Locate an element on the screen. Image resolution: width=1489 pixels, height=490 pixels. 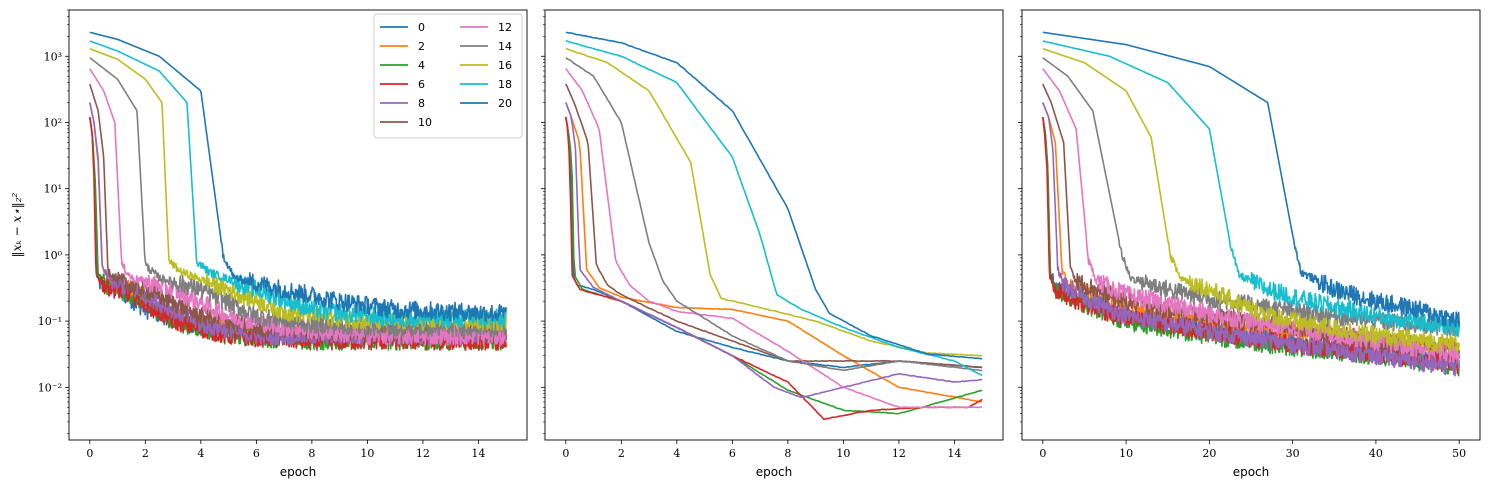
legend: 0 2 4 6 8 10 12 14 16 18 20 is located at coordinates (448, 76).